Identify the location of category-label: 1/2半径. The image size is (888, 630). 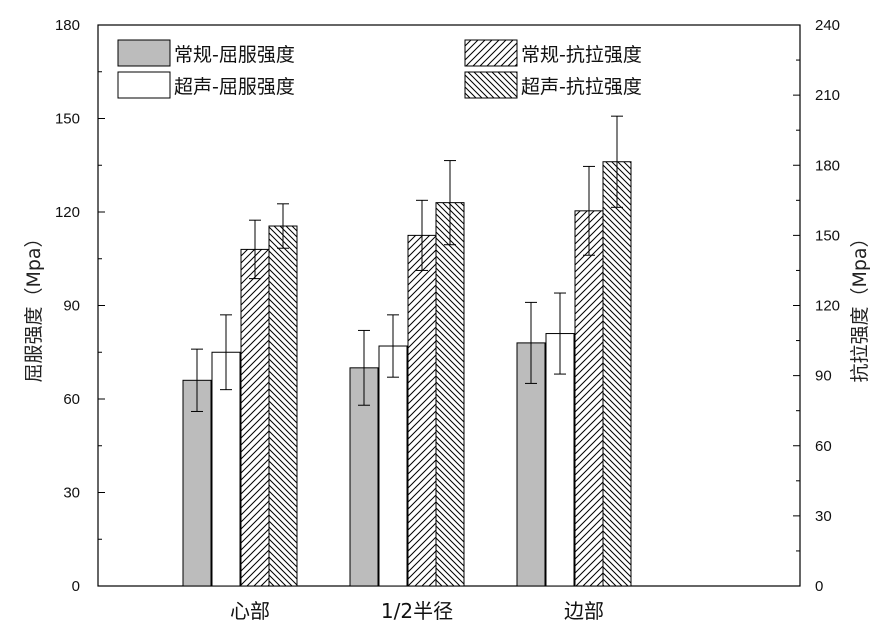
(417, 611).